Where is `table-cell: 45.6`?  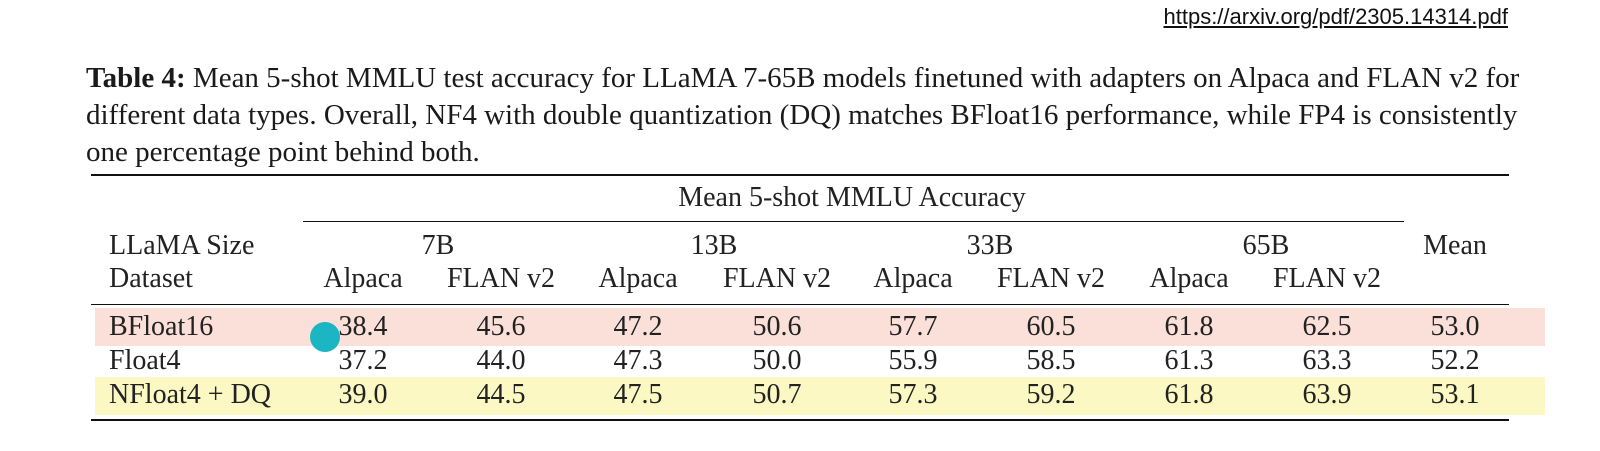
table-cell: 45.6 is located at coordinates (501, 326).